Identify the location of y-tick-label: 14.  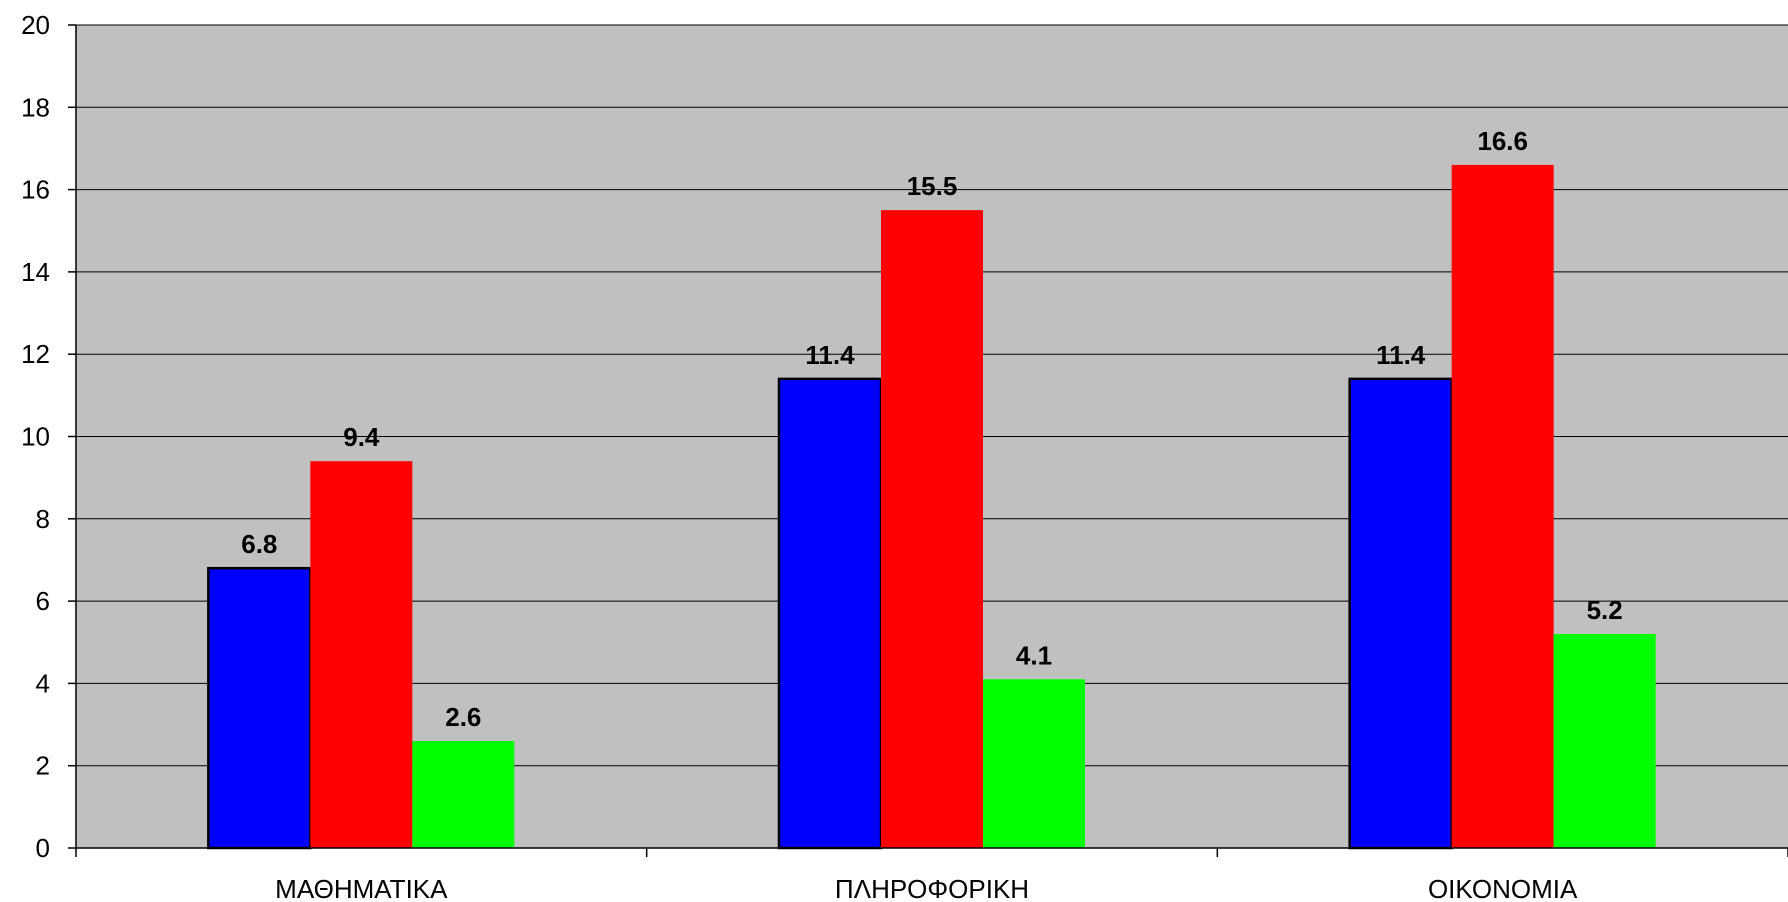
(35, 272).